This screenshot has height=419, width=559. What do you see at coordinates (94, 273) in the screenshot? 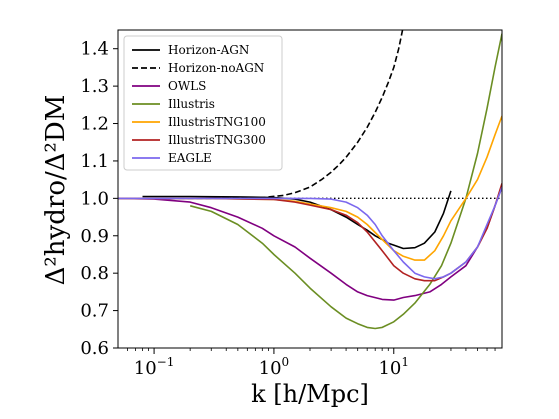
I see `y-tick-label: 0.8` at bounding box center [94, 273].